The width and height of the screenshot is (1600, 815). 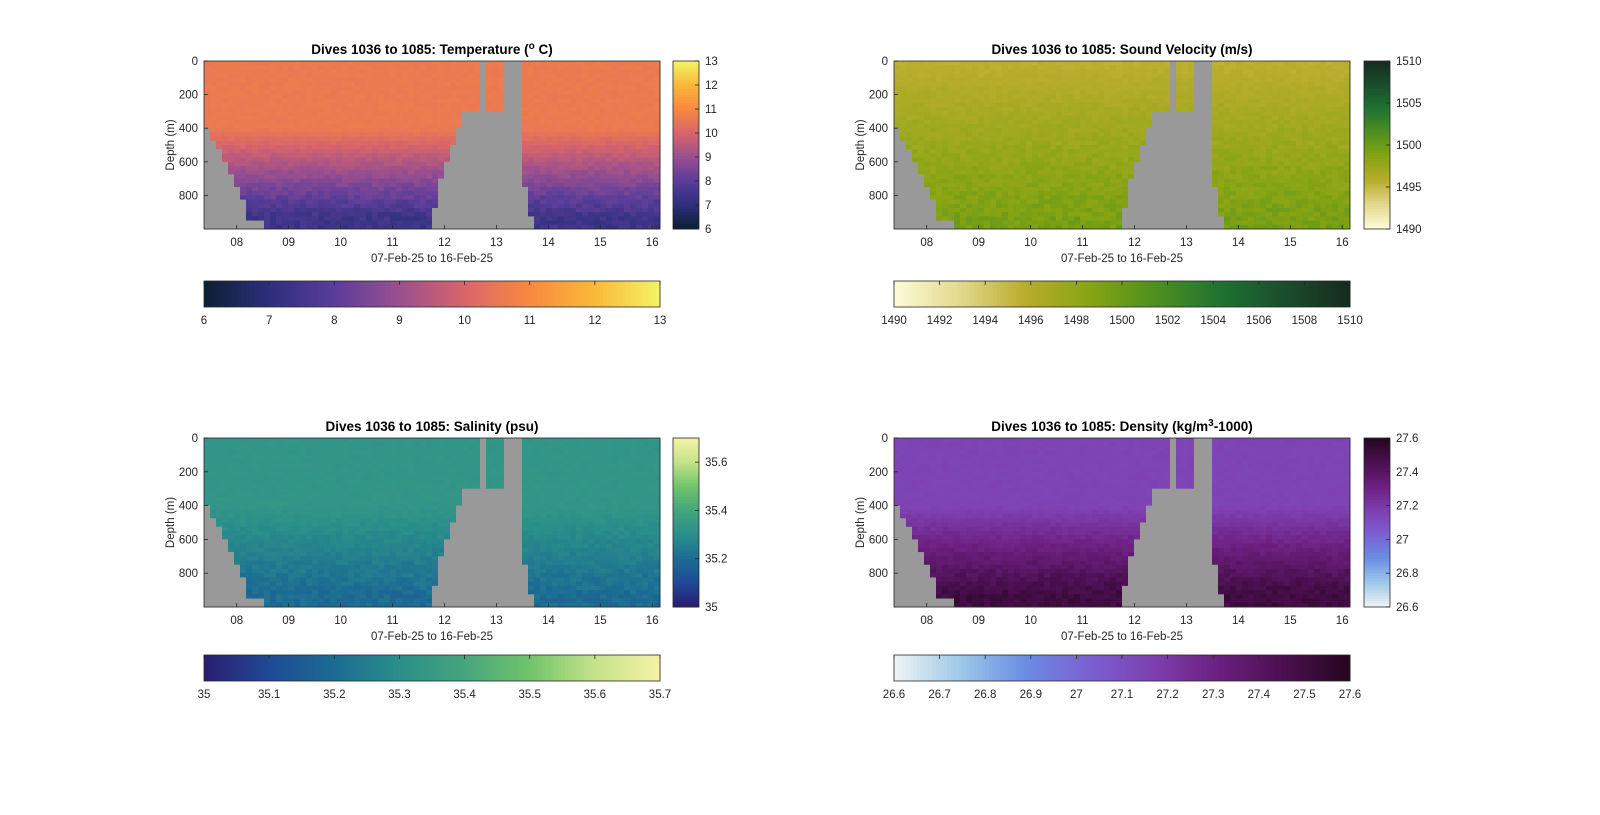 I want to click on x-tick-label: 13, so click(x=496, y=243).